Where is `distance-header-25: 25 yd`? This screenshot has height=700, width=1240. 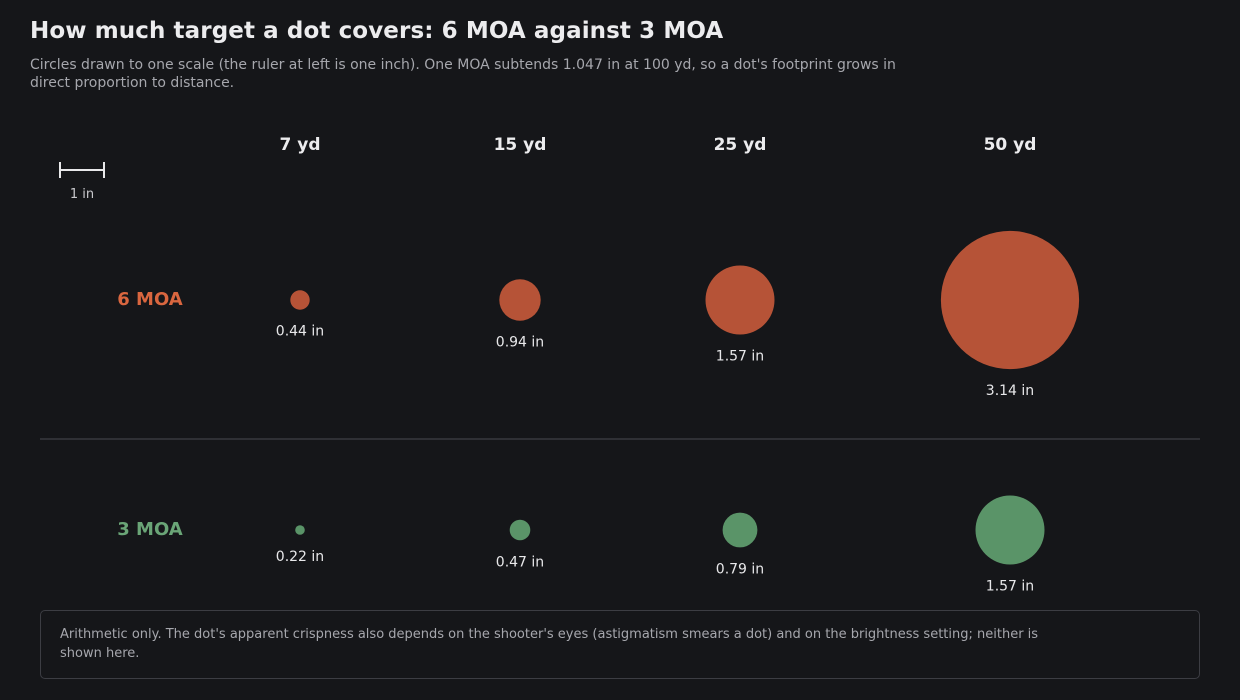 distance-header-25: 25 yd is located at coordinates (740, 145).